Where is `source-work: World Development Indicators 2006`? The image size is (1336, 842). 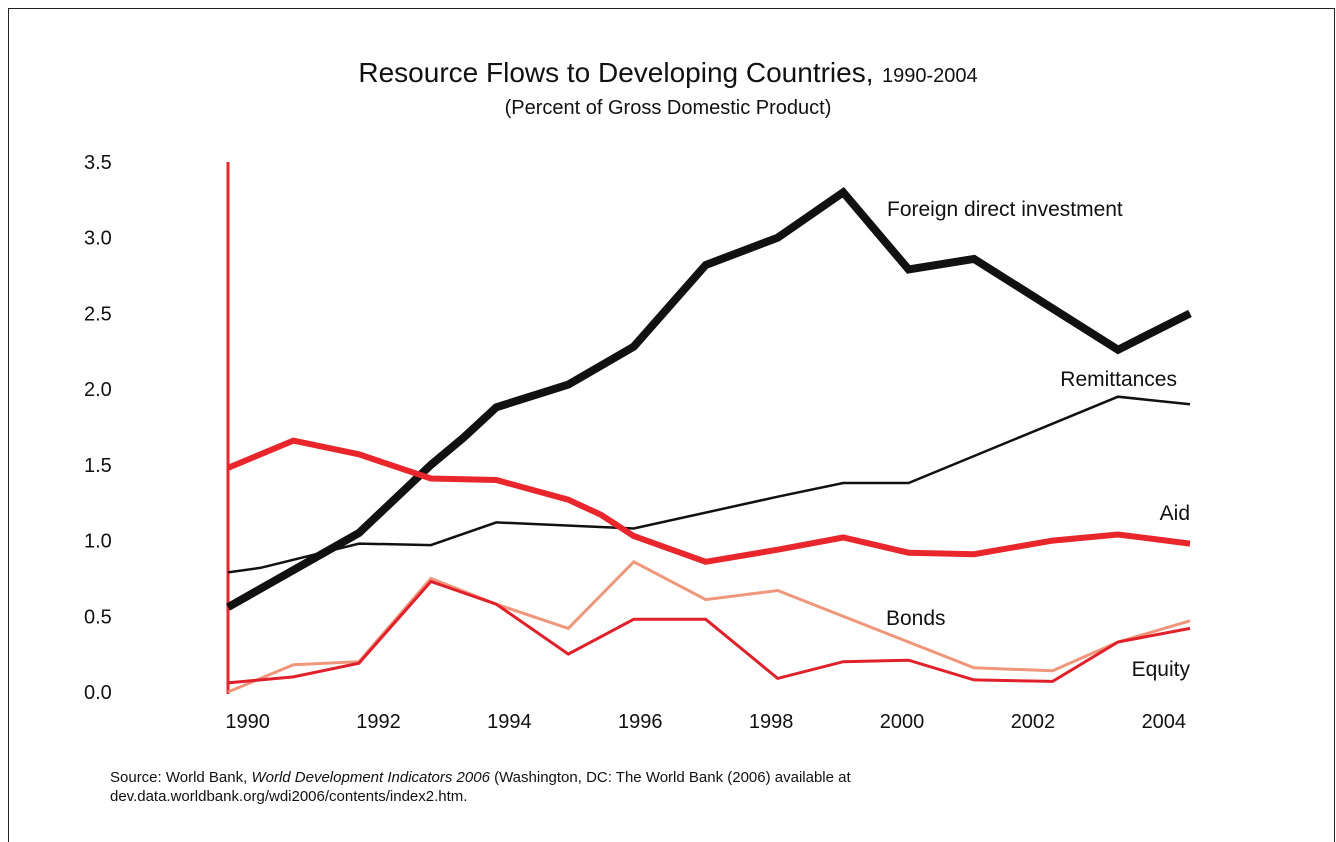 source-work: World Development Indicators 2006 is located at coordinates (370, 777).